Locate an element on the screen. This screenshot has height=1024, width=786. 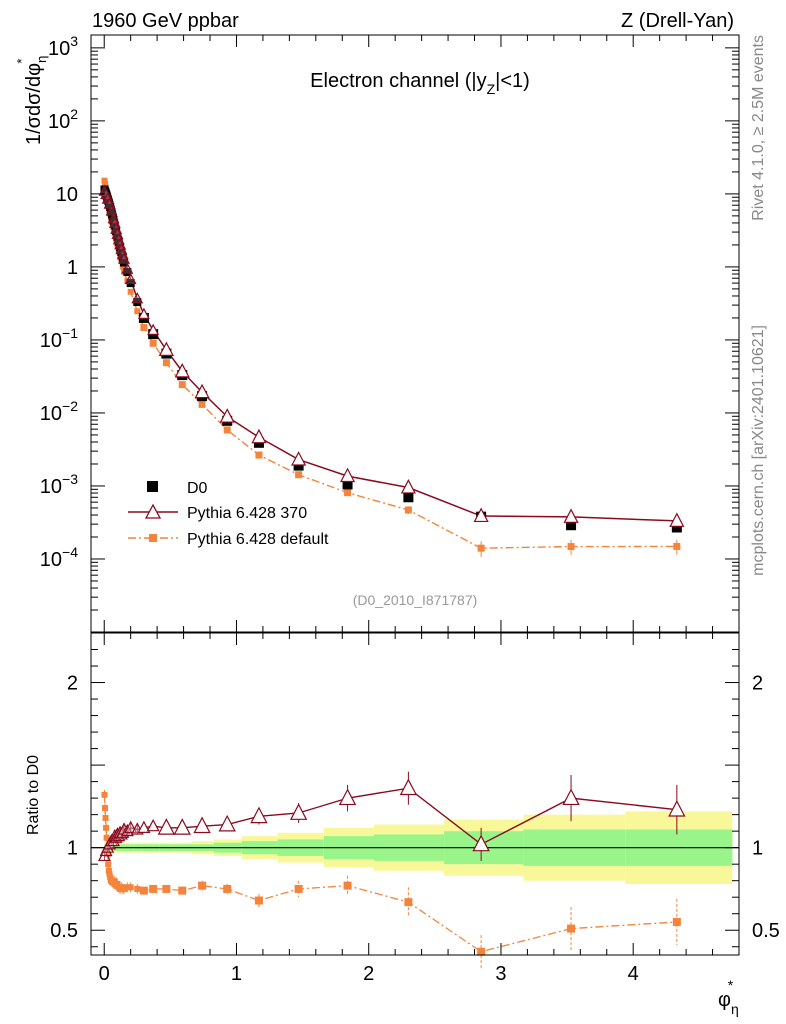
ylabel-main-text: 1/σdσ/dφη * is located at coordinates (31, 100).